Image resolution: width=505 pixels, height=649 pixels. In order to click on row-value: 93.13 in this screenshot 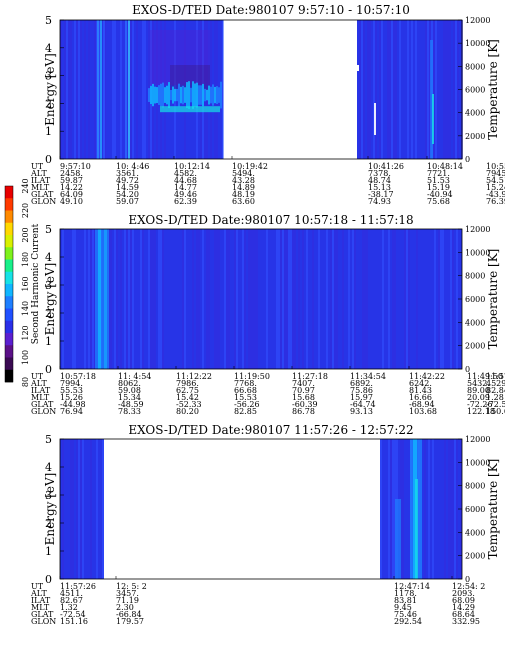, I will do `click(361, 411)`.